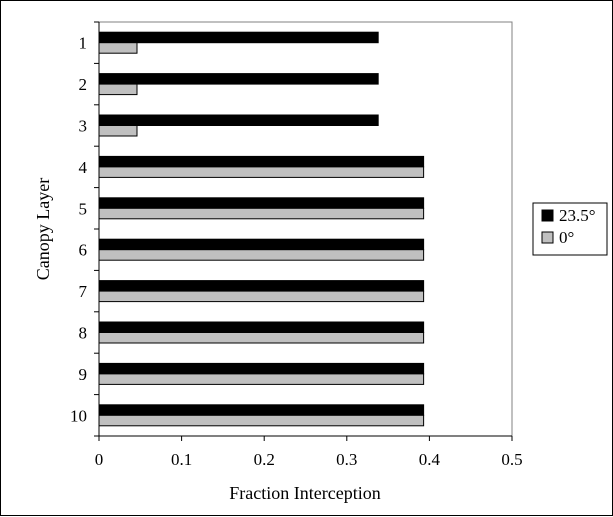 This screenshot has width=613, height=517. What do you see at coordinates (577, 215) in the screenshot?
I see `legend-label-0: 23.5°` at bounding box center [577, 215].